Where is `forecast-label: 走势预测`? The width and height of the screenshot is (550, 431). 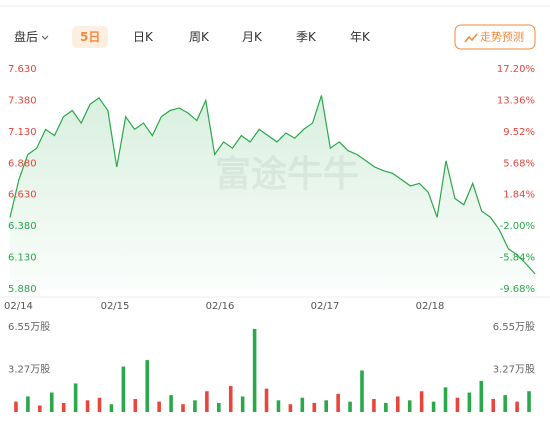 forecast-label: 走势预测 is located at coordinates (502, 37).